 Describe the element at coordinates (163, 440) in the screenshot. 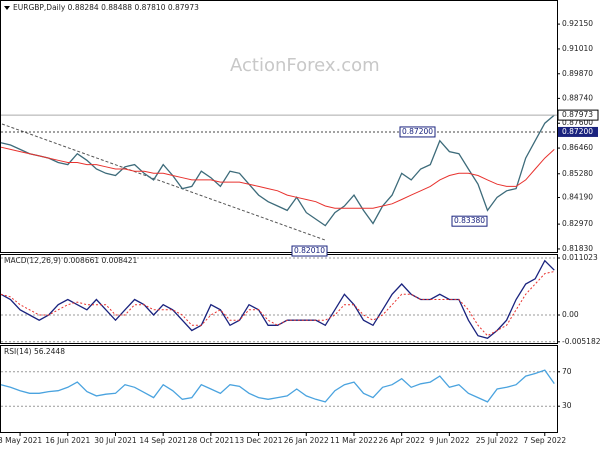

I see `x-tick-label: 14 Sep 2021` at that location.